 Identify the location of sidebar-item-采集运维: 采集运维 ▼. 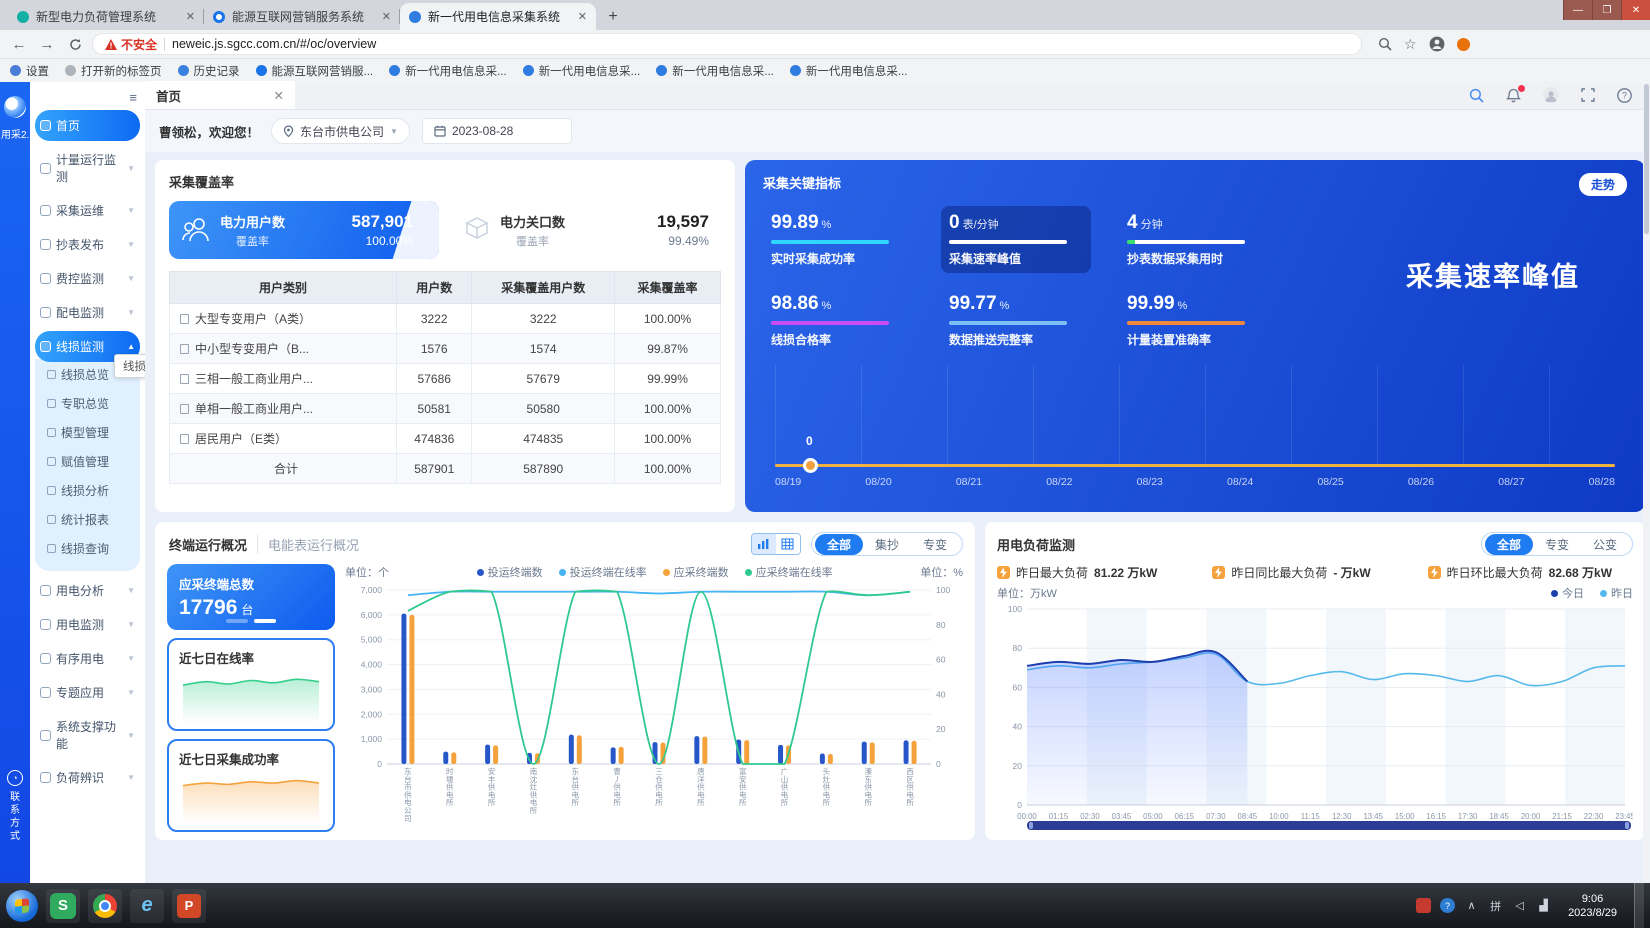
(87, 210).